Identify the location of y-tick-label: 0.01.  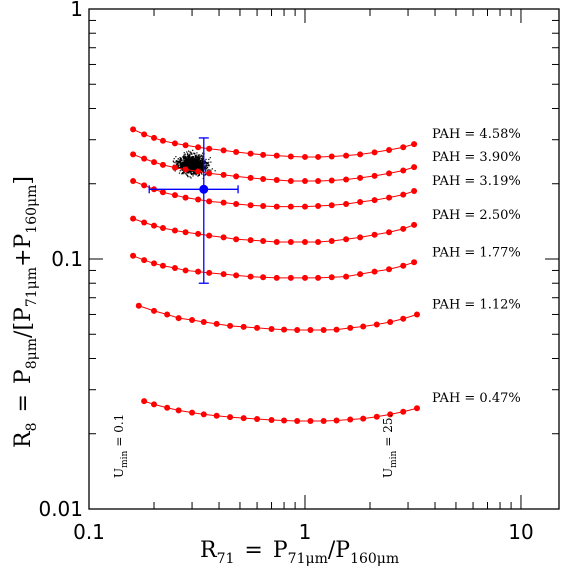
(60, 509).